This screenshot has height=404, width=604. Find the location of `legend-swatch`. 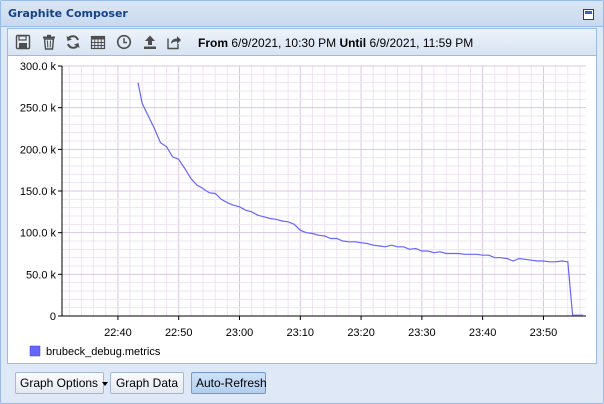

legend-swatch is located at coordinates (35, 351).